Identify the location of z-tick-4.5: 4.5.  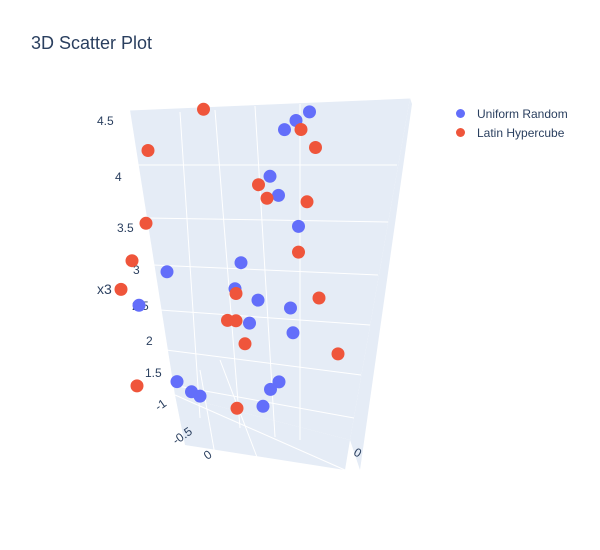
(105, 121).